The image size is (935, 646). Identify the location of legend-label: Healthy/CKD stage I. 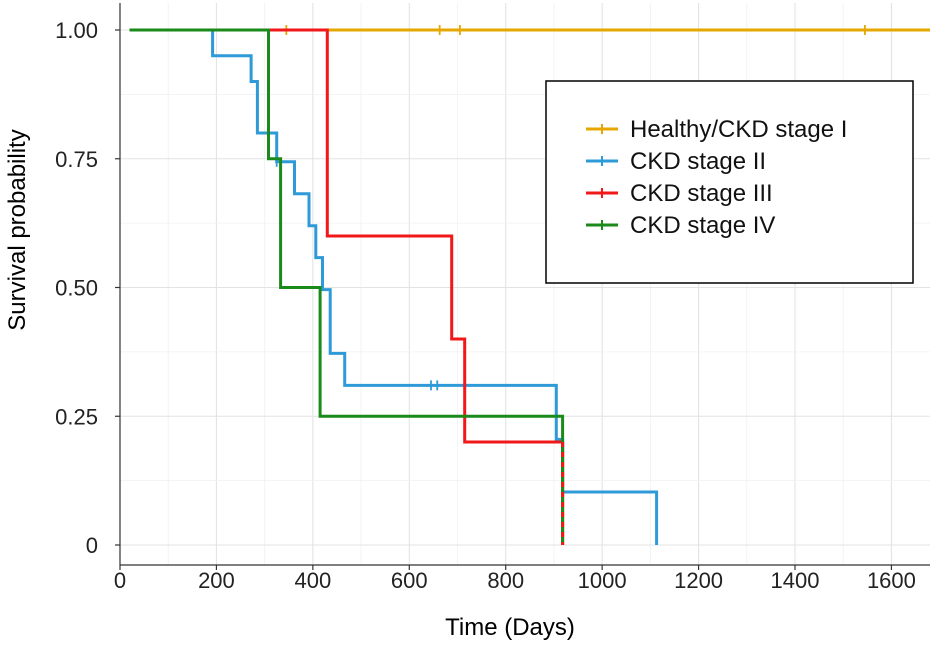
(738, 129).